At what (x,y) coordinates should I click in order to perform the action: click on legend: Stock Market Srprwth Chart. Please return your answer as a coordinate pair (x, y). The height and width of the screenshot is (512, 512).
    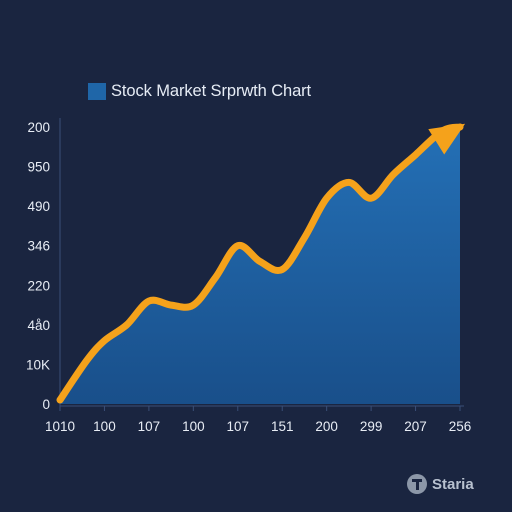
    Looking at the image, I should click on (199, 91).